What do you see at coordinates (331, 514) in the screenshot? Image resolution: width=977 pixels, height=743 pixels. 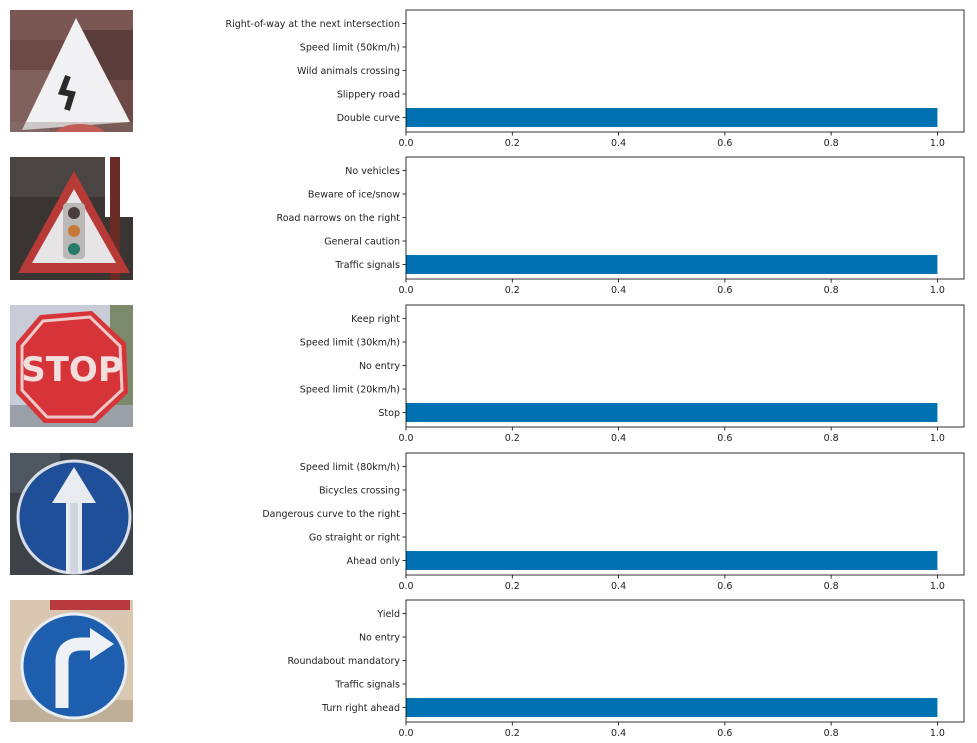 I see `y-category-label: Dangerous curve to the right` at bounding box center [331, 514].